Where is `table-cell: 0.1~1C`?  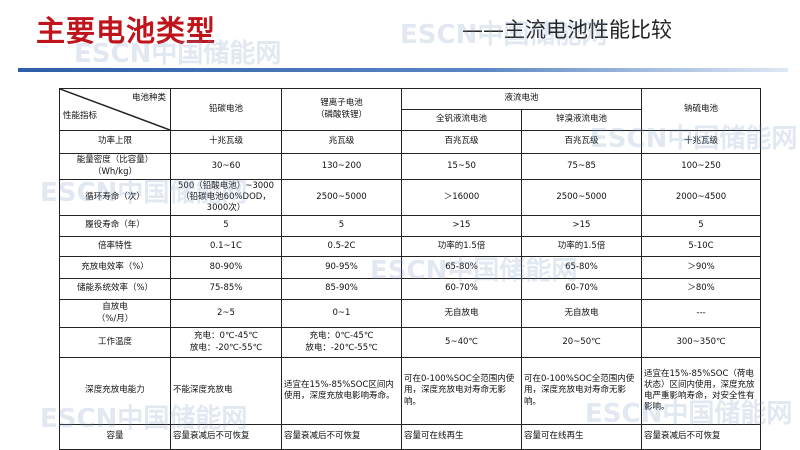 table-cell: 0.1~1C is located at coordinates (226, 246).